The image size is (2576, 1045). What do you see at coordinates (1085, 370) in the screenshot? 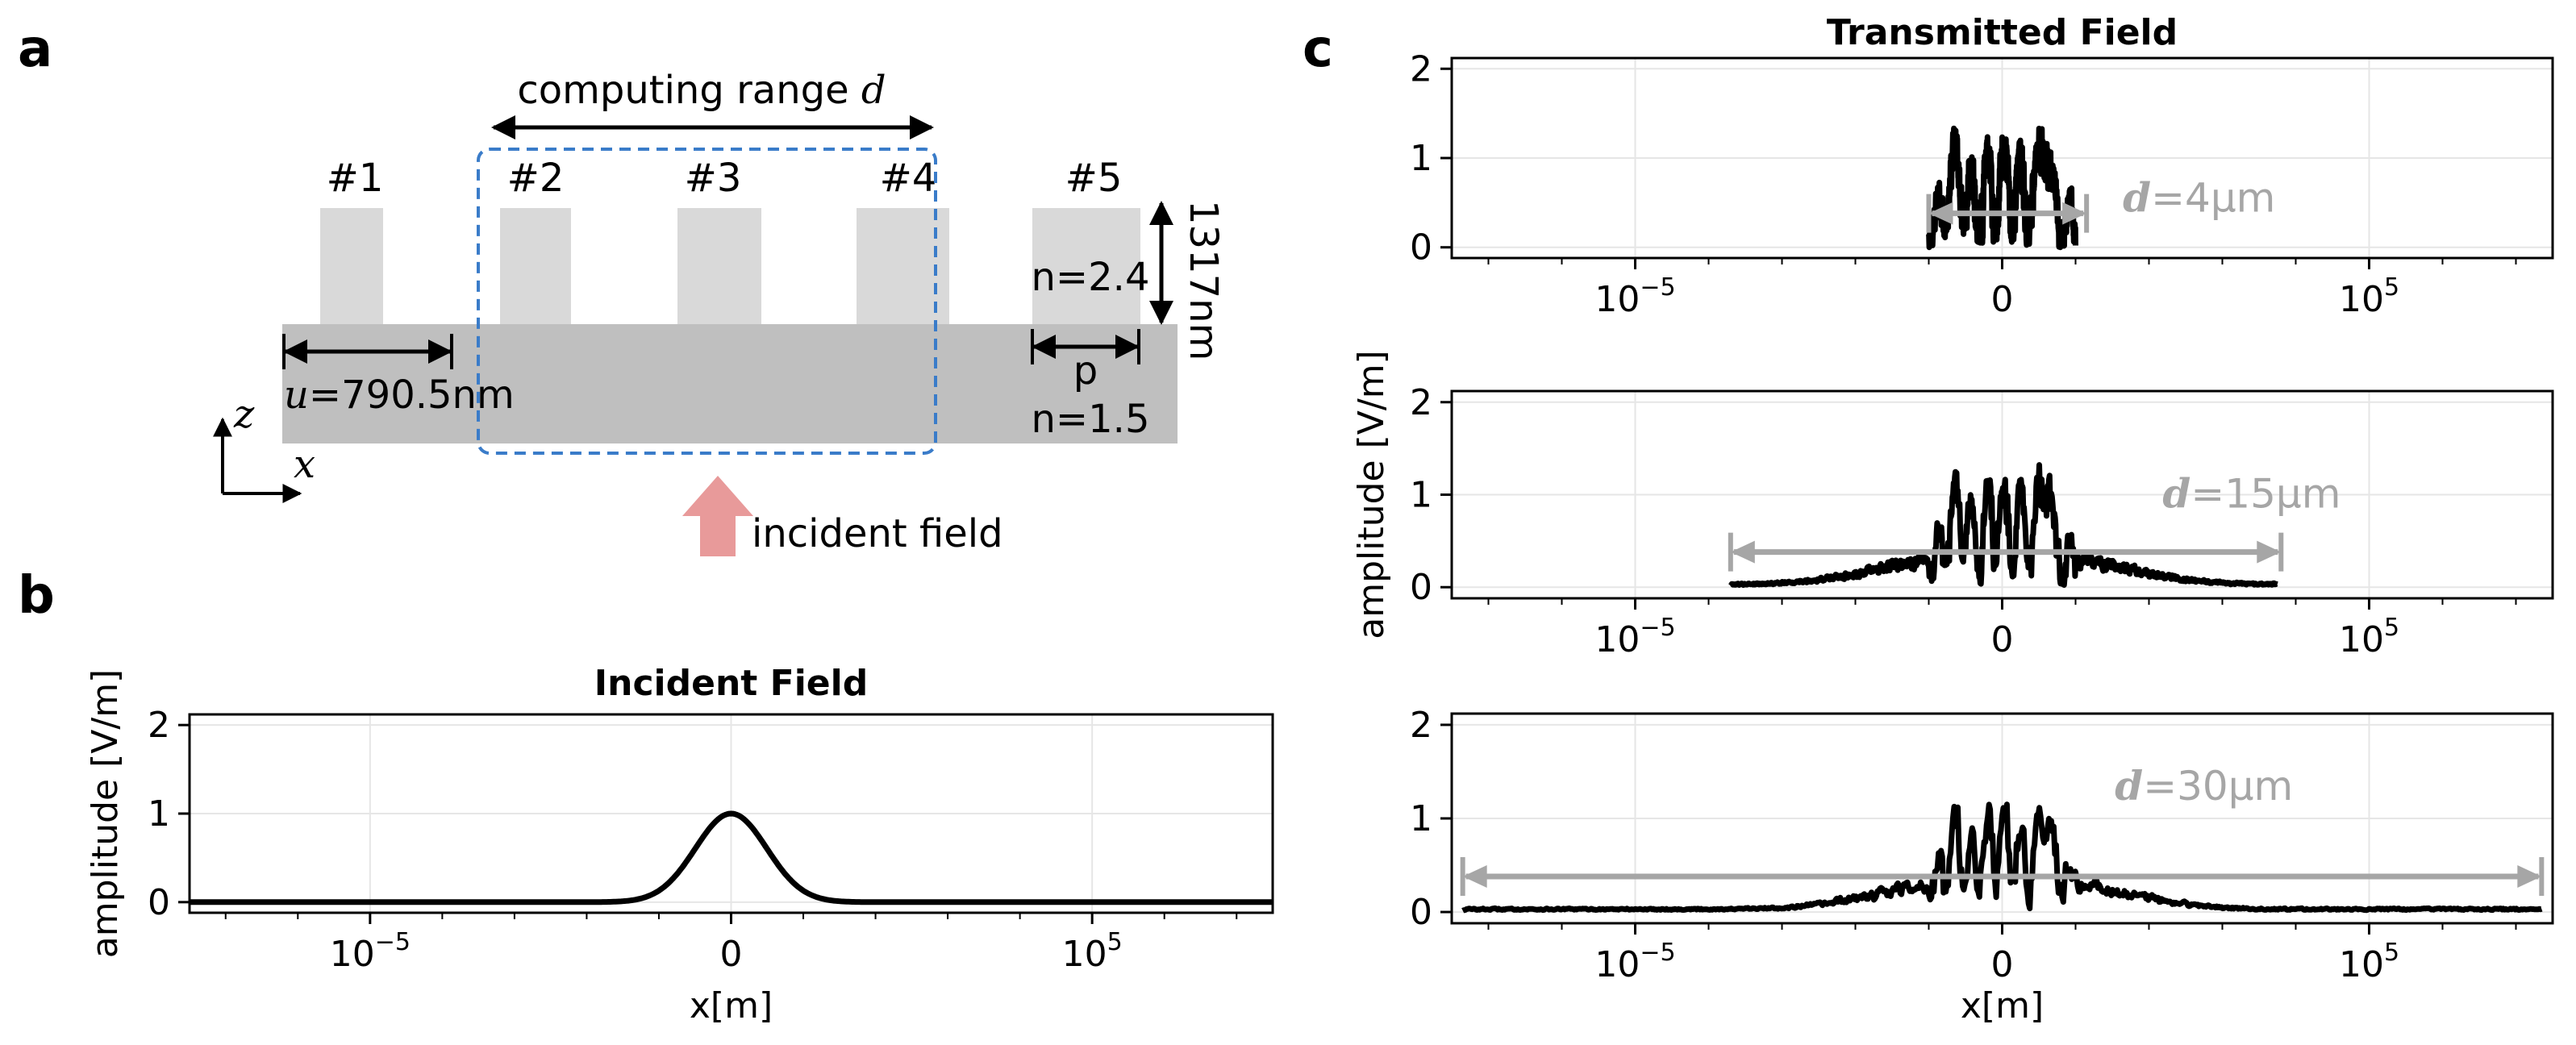
I see `p-label: p` at bounding box center [1085, 370].